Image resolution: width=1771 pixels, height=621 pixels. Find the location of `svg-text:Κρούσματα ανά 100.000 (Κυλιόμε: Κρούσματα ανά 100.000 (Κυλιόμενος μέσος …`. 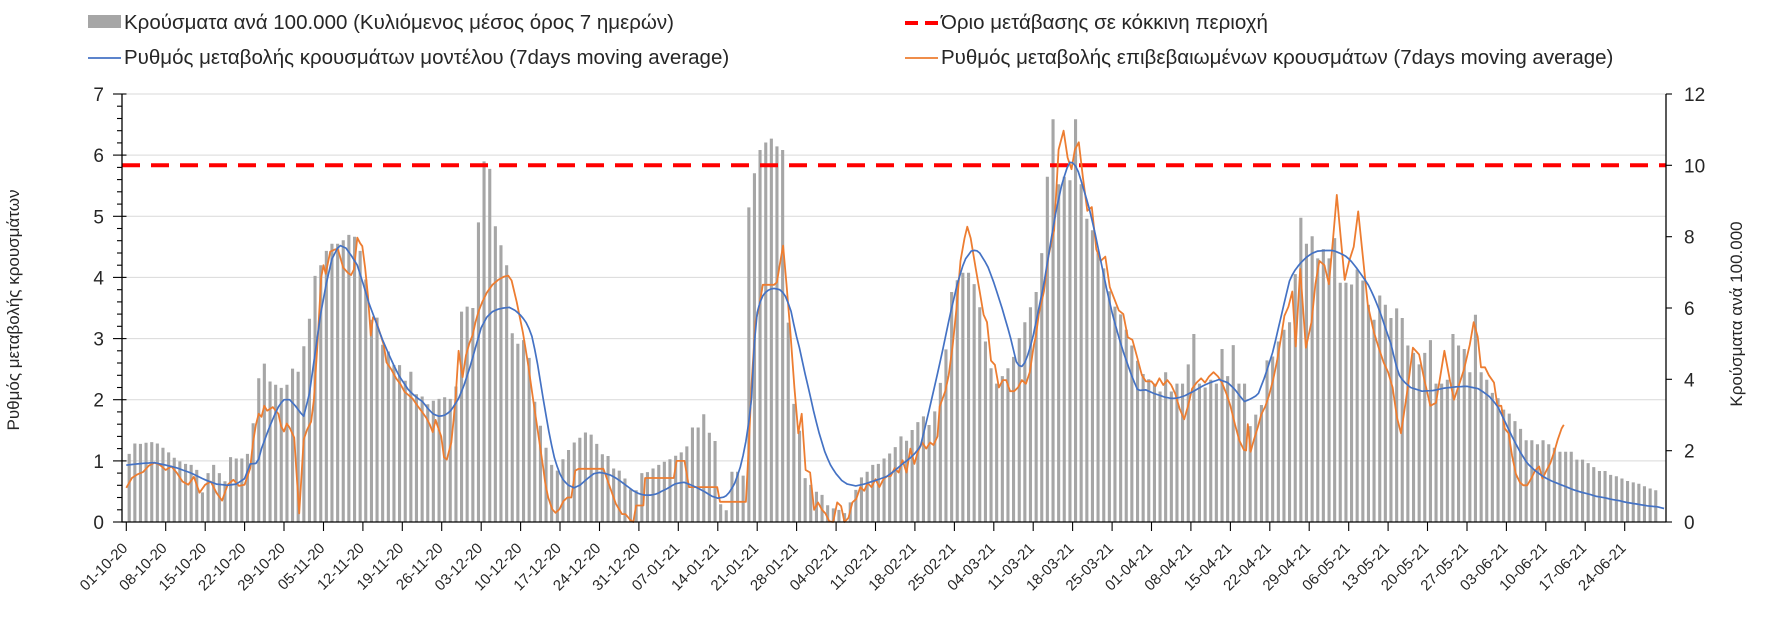

svg-text:Κρούσματα ανά 100.000 (Κυλιόμε: Κρούσματα ανά 100.000 (Κυλιόμενος μέσος … is located at coordinates (399, 22).